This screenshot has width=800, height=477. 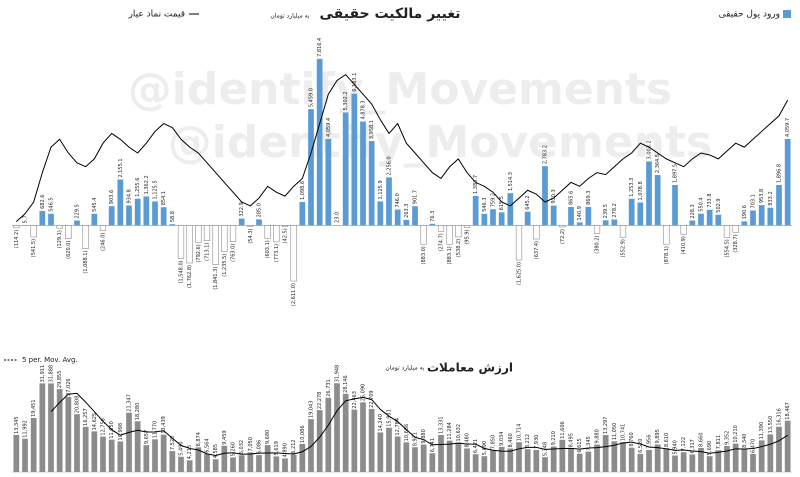 What do you see at coordinates (216, 278) in the screenshot?
I see `data-label: (1,841.3)` at bounding box center [216, 278].